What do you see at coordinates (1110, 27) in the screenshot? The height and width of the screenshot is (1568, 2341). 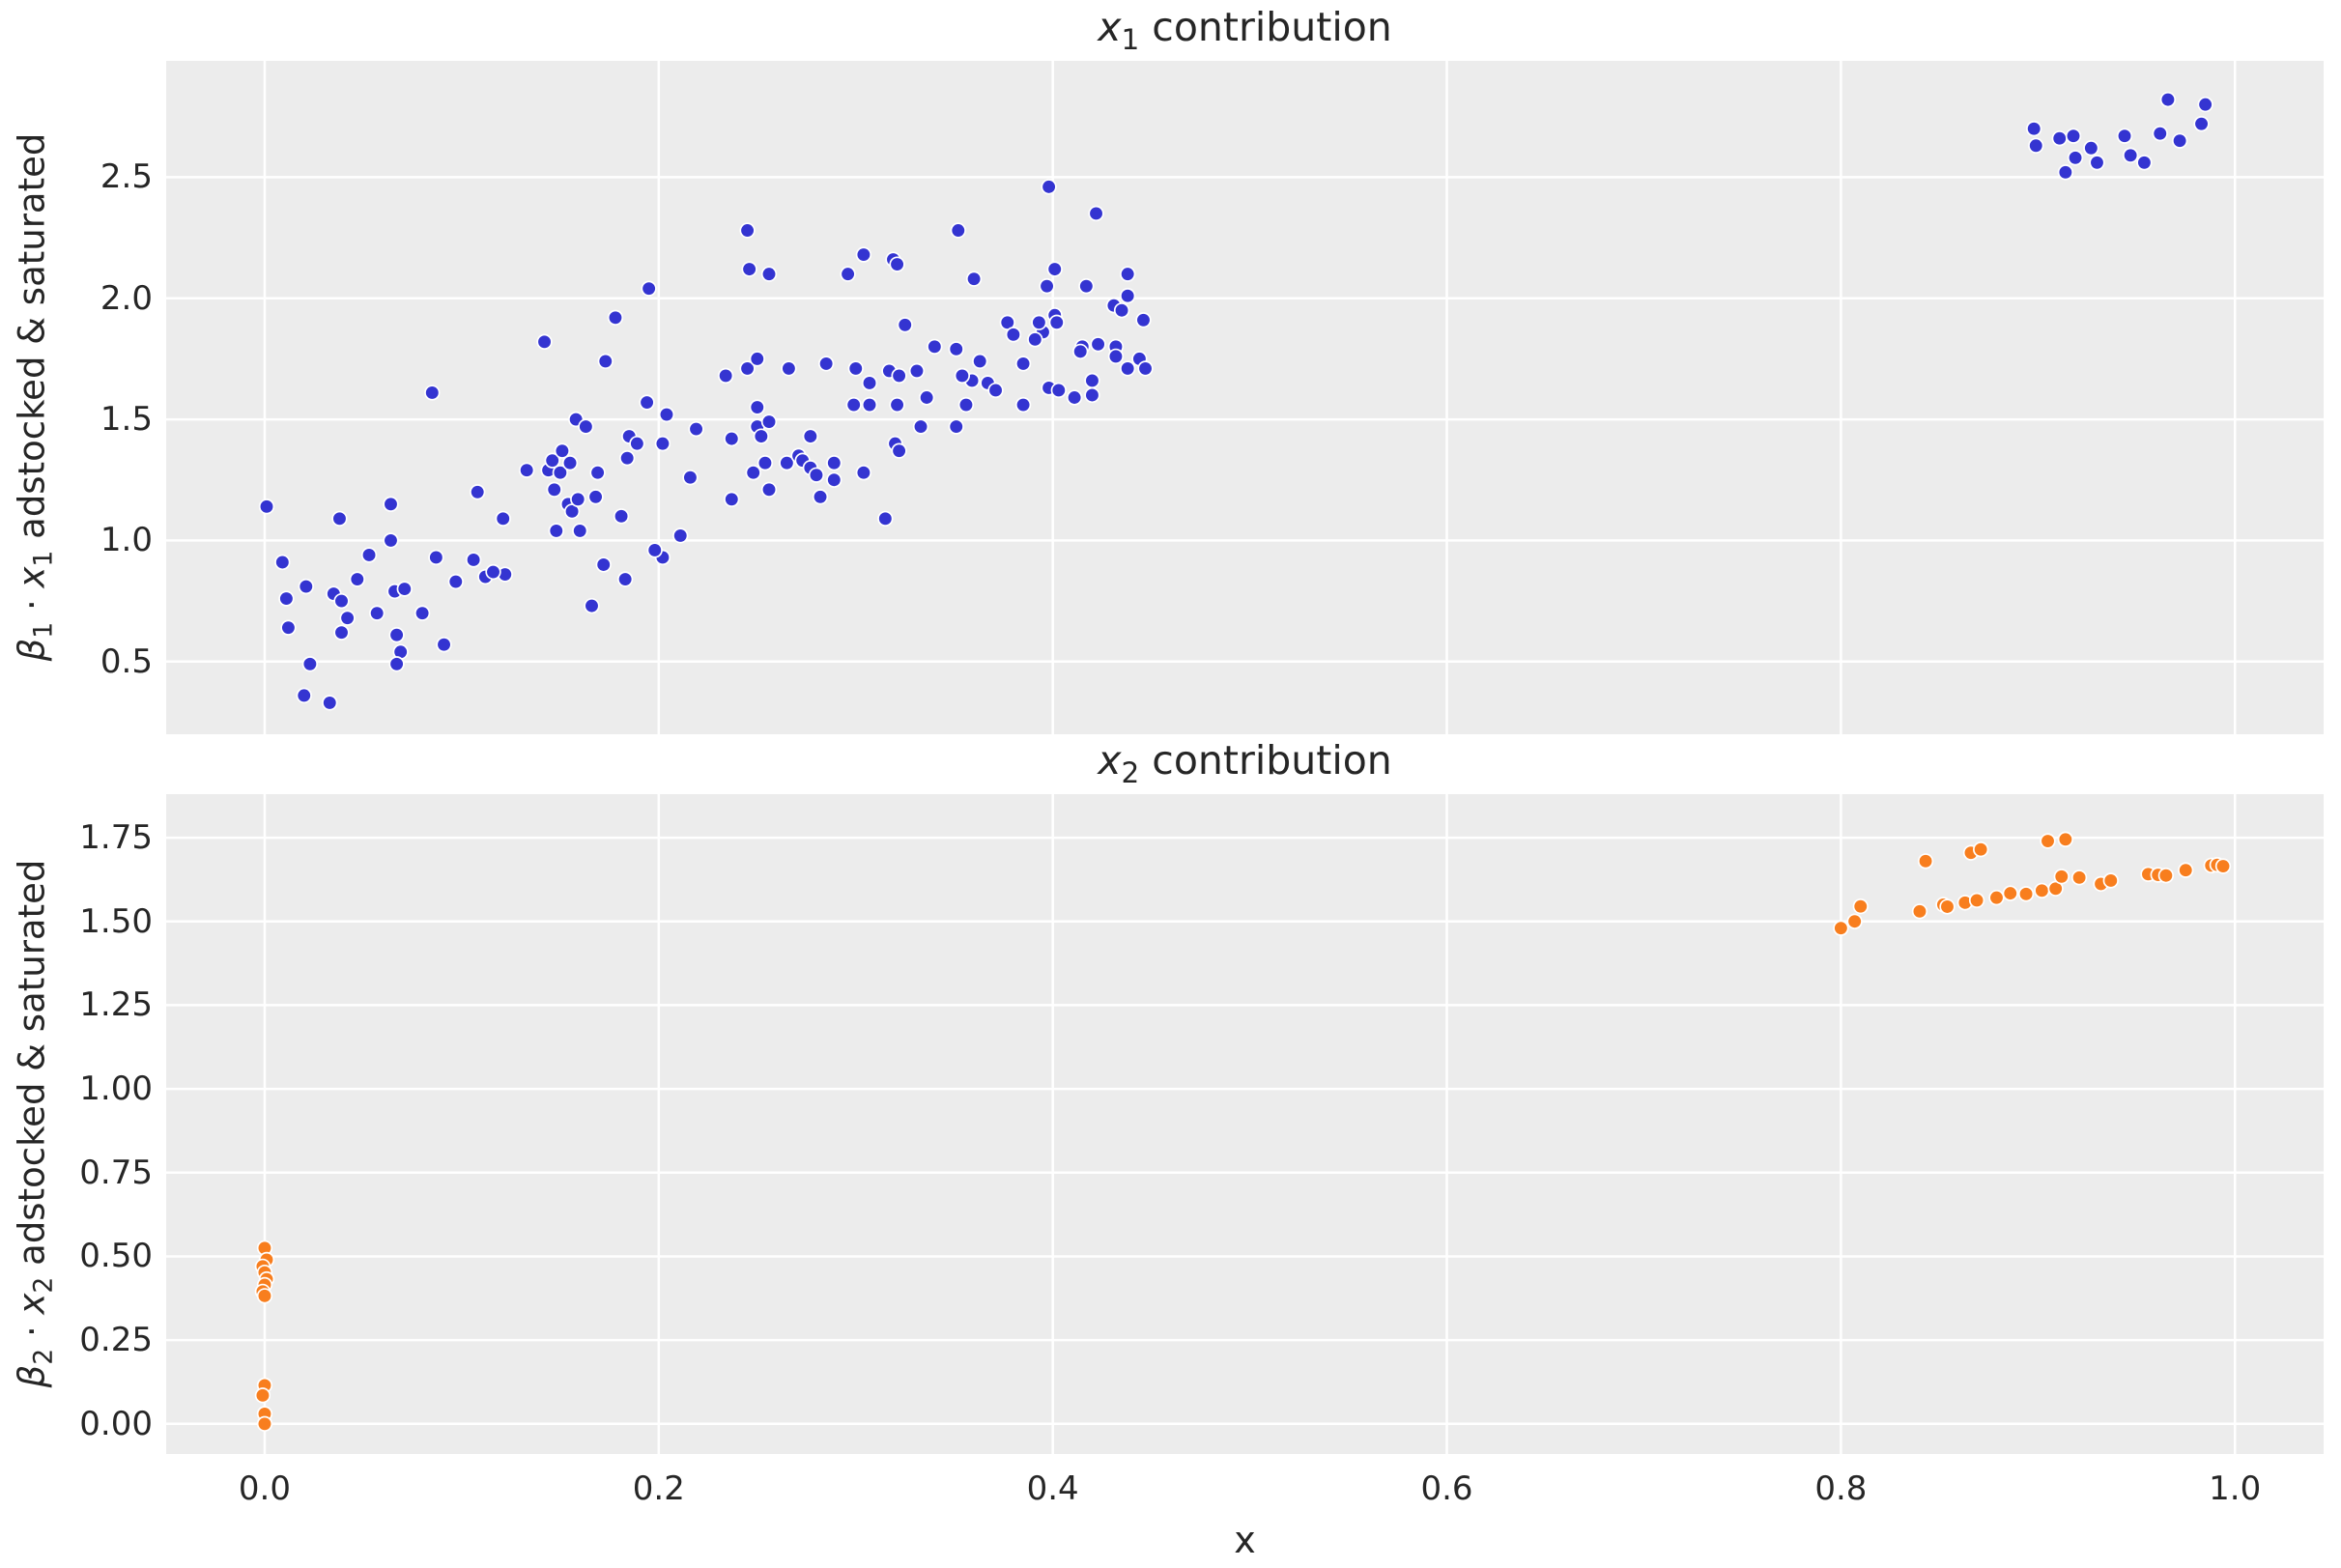 I see `subplot1-title-var: x` at bounding box center [1110, 27].